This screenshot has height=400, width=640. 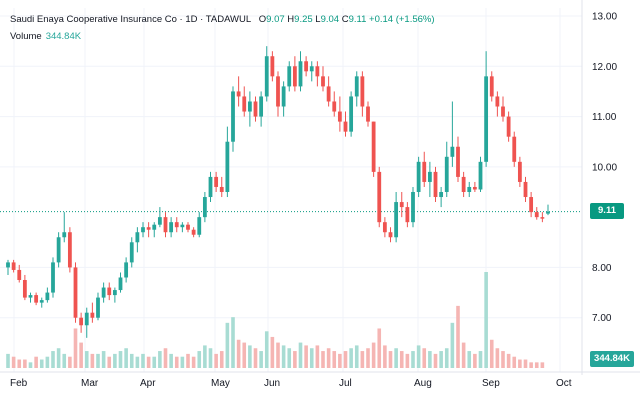 I want to click on exchange-label: TADAWUL, so click(x=228, y=19).